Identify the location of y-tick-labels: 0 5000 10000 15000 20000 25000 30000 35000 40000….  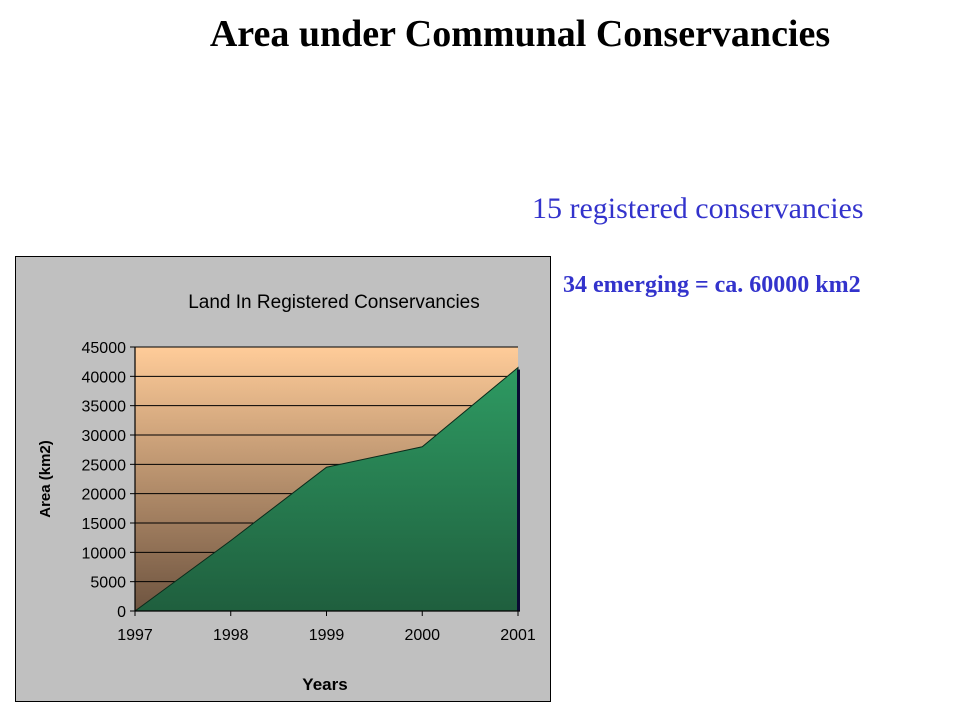
(108, 480).